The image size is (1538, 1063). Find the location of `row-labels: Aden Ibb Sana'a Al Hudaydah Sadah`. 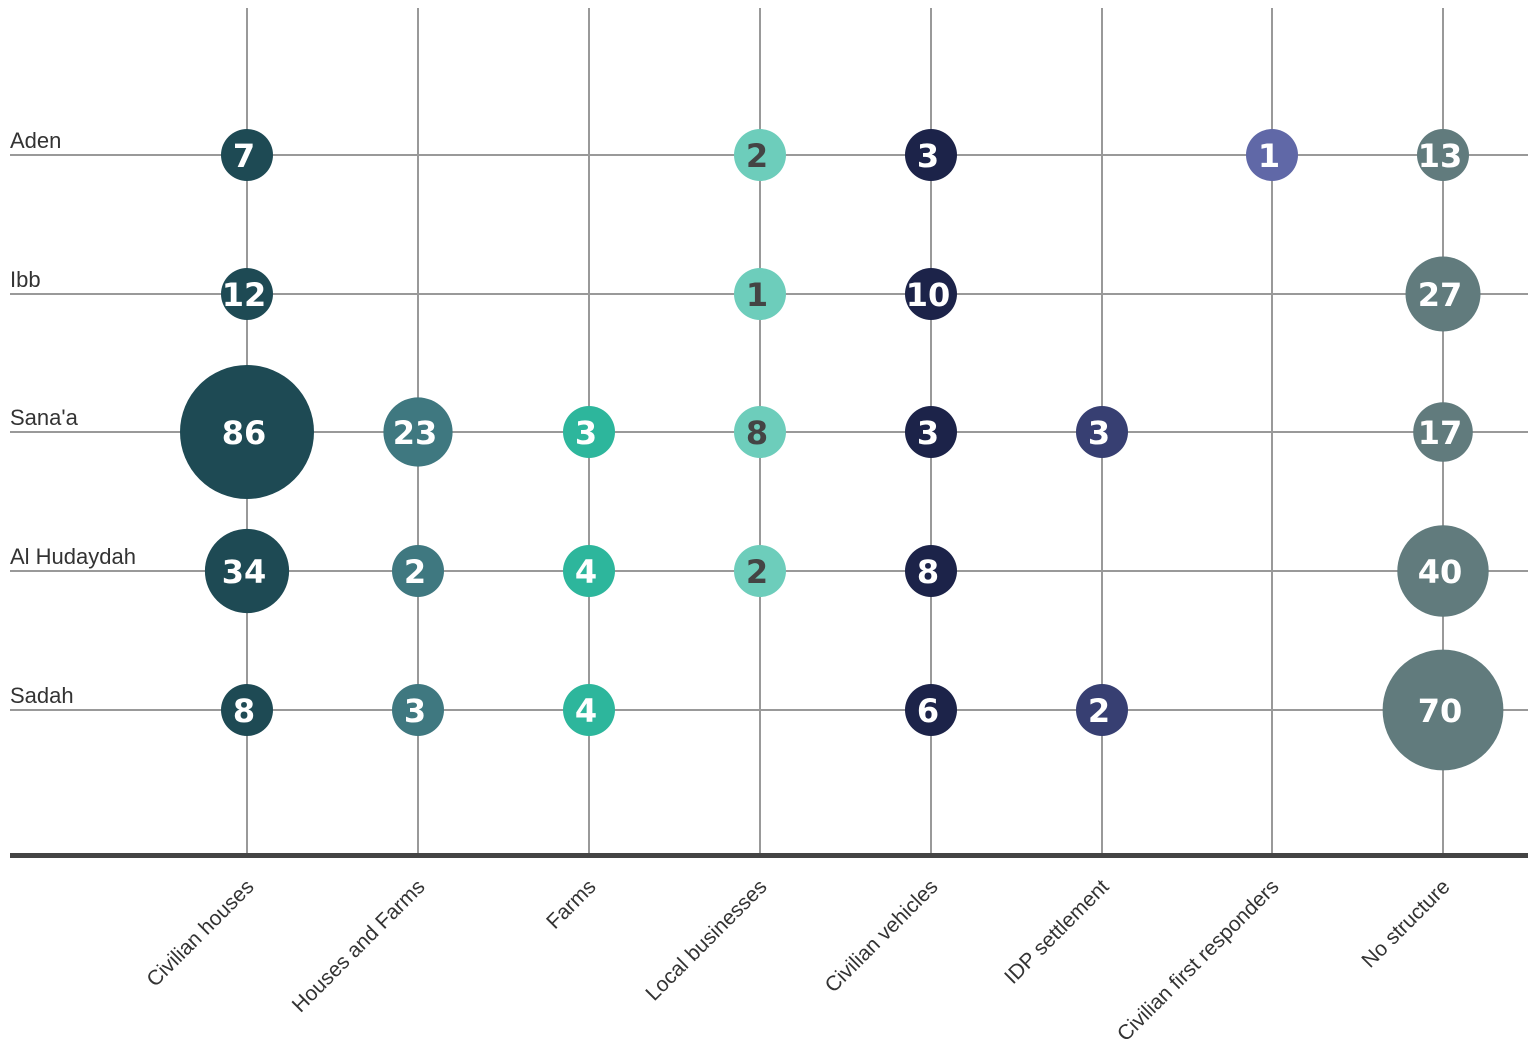

row-labels: Aden Ibb Sana'a Al Hudaydah Sadah is located at coordinates (73, 418).